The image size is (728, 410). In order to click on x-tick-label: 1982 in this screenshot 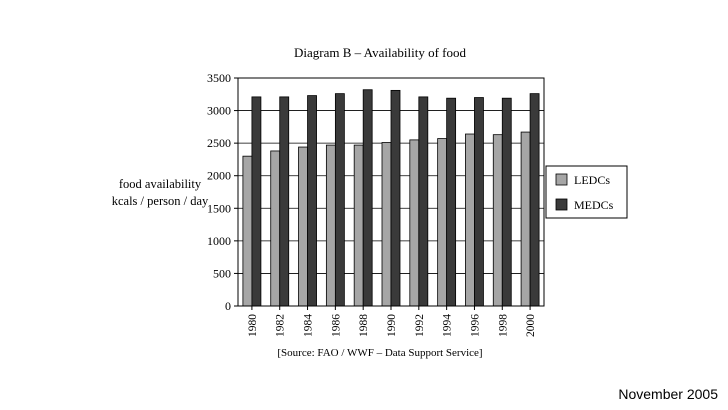, I will do `click(281, 325)`.